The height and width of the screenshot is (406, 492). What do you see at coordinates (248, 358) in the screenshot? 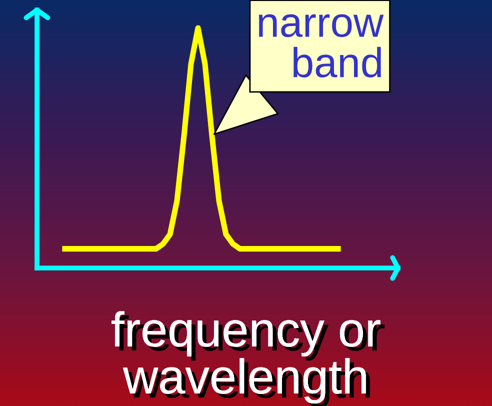
I see `x-axis-title: frequency or wavelength` at bounding box center [248, 358].